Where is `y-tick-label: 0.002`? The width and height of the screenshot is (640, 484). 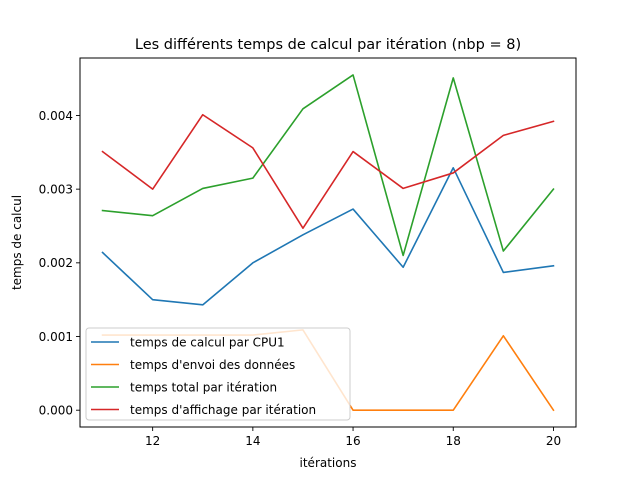
y-tick-label: 0.002 is located at coordinates (56, 263).